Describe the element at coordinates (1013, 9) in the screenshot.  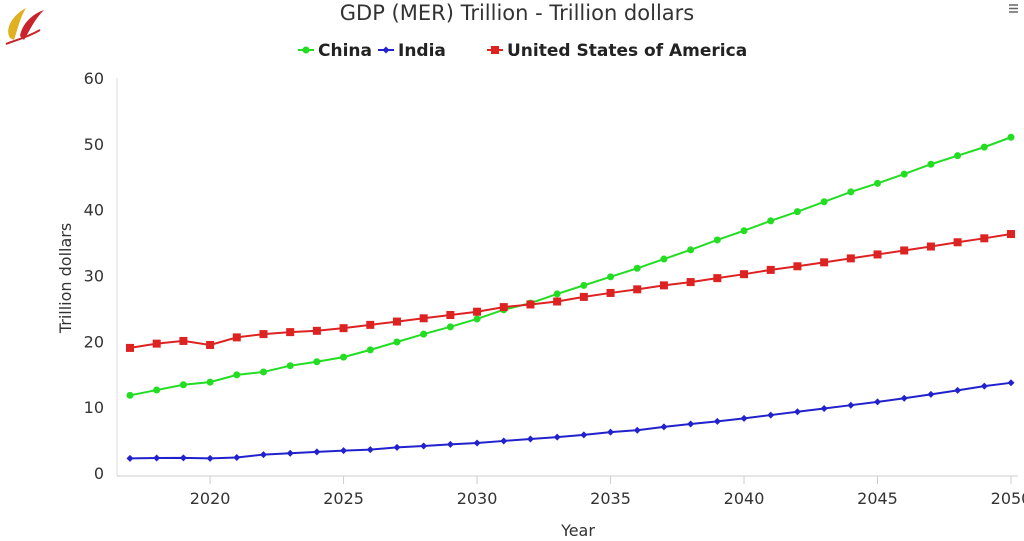
I see `menu-button` at that location.